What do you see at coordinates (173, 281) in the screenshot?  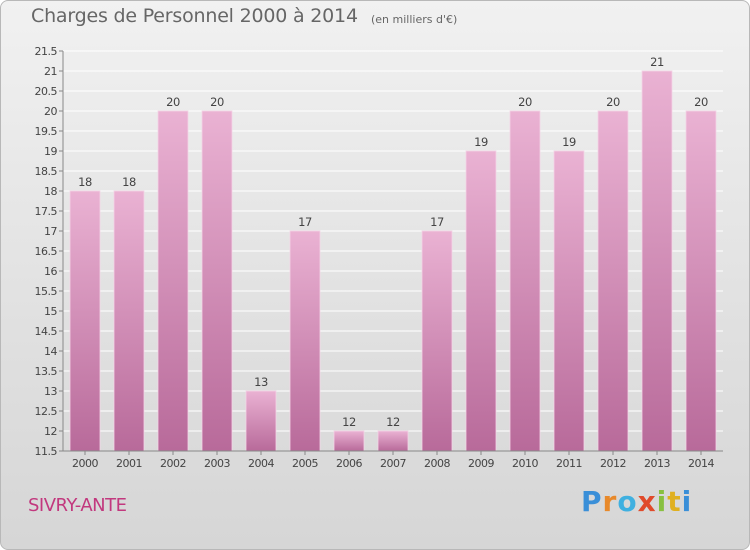 I see `bar-2002` at bounding box center [173, 281].